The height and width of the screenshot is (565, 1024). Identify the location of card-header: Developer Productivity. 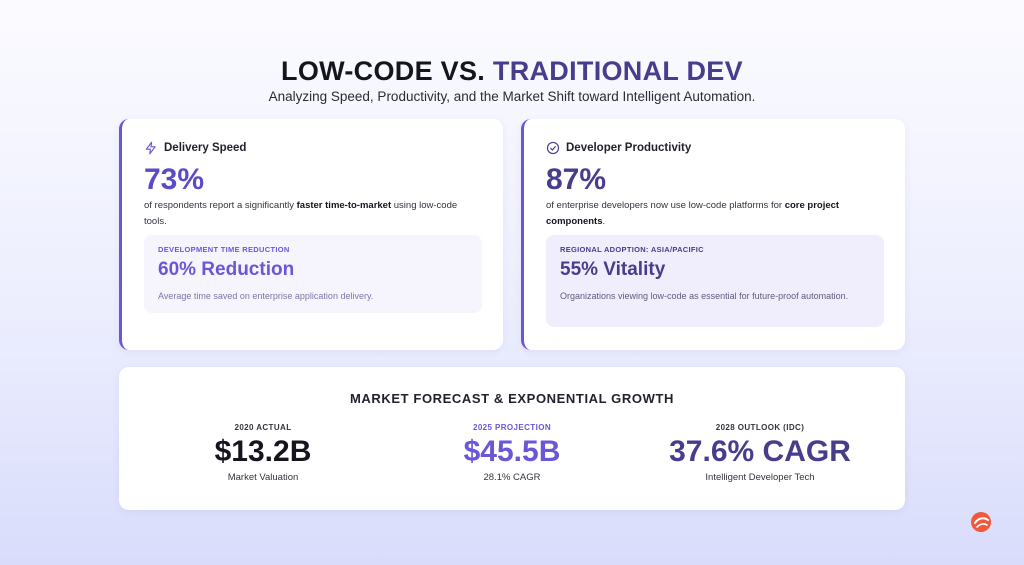
(618, 148).